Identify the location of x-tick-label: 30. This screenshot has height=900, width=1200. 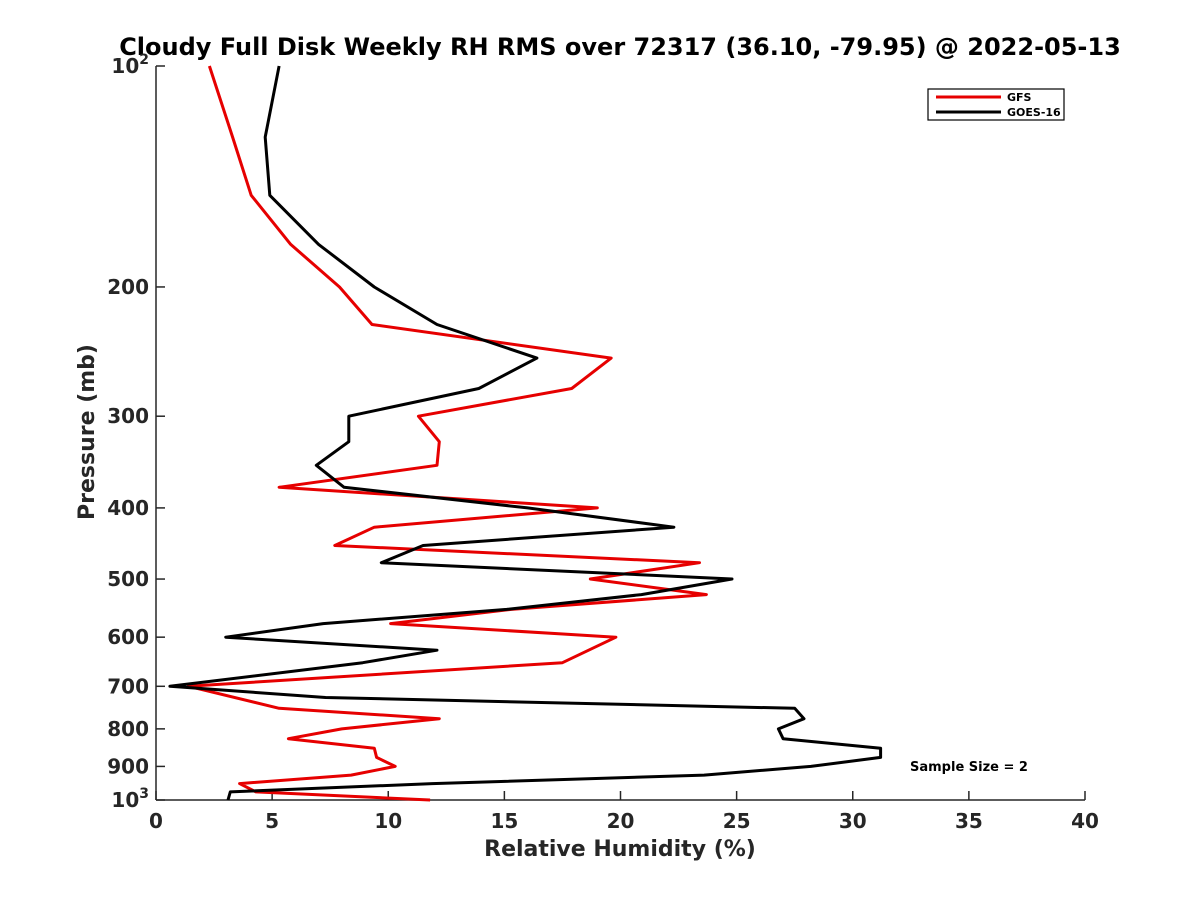
(853, 821).